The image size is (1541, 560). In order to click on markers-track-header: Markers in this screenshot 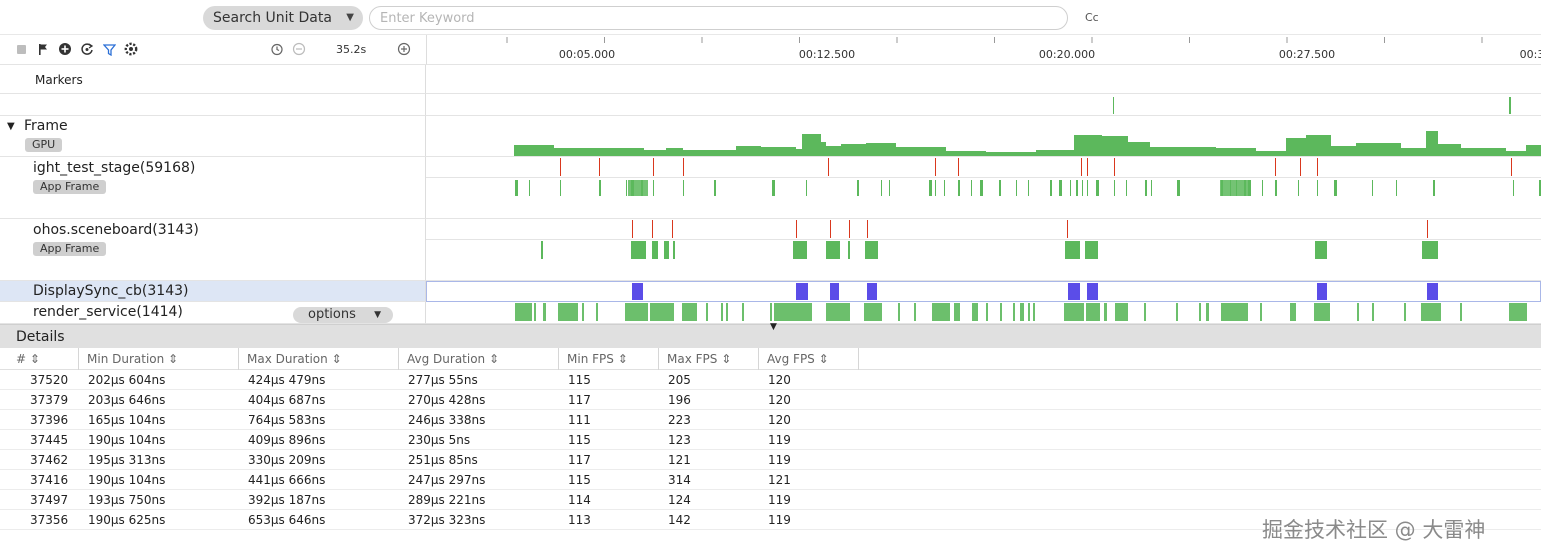, I will do `click(213, 79)`.